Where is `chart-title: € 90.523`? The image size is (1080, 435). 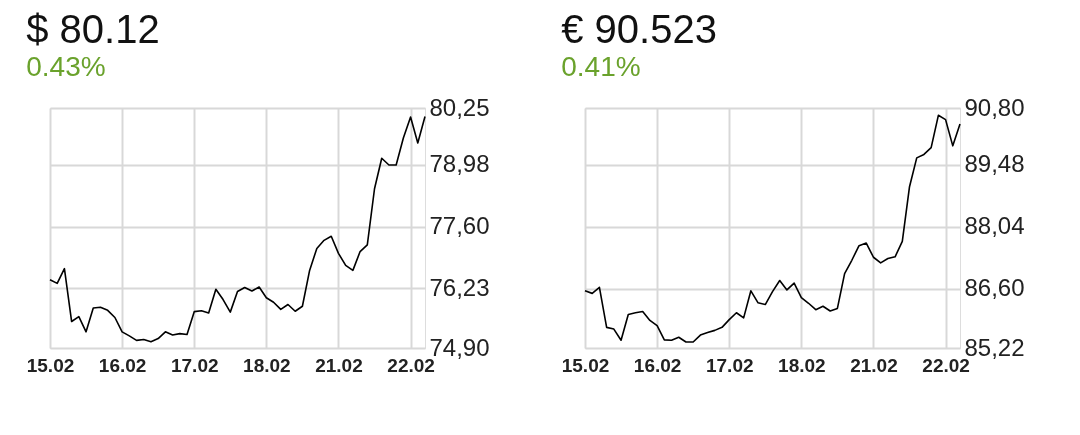 chart-title: € 90.523 is located at coordinates (639, 29).